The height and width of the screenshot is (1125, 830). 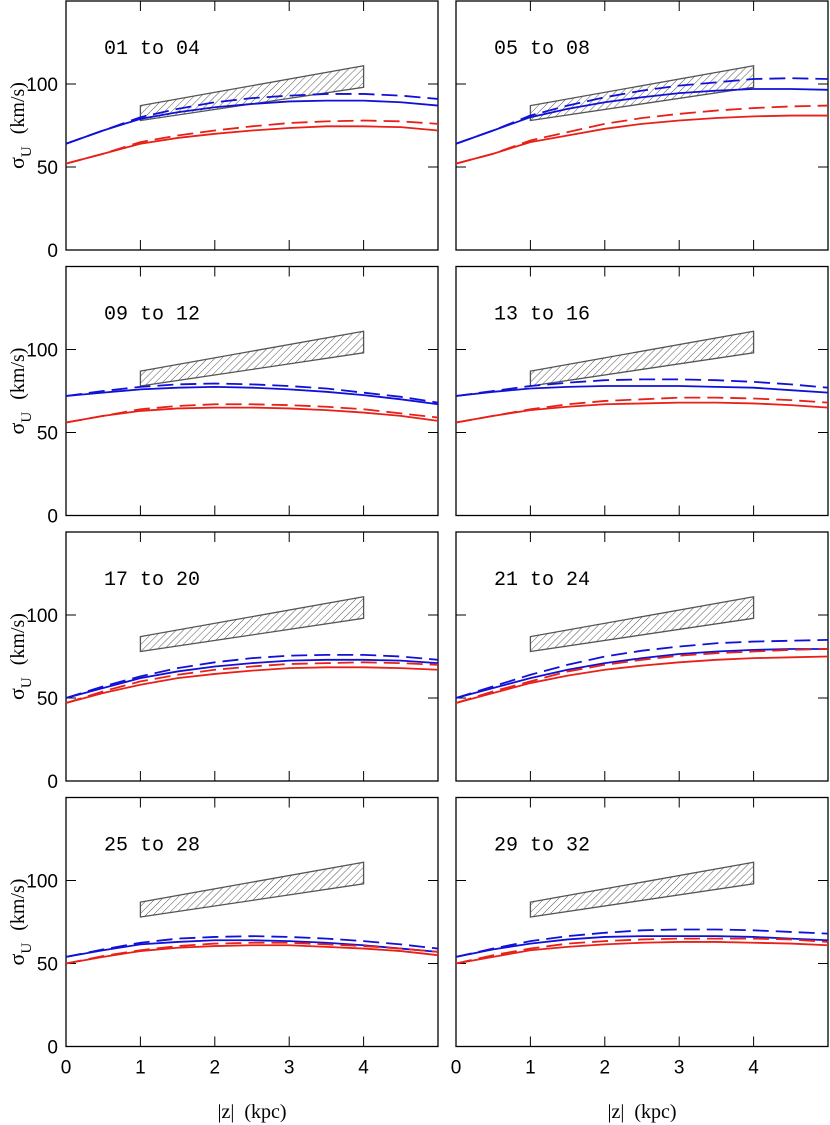 I want to click on panel-title: 25 to 28, so click(x=152, y=846).